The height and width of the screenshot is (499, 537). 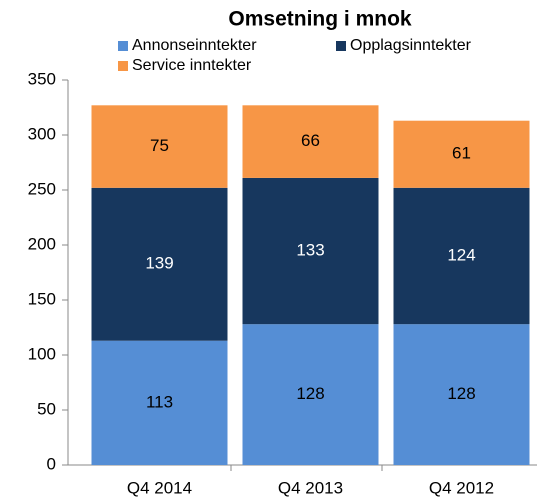 I want to click on value-label: 139, so click(x=159, y=263).